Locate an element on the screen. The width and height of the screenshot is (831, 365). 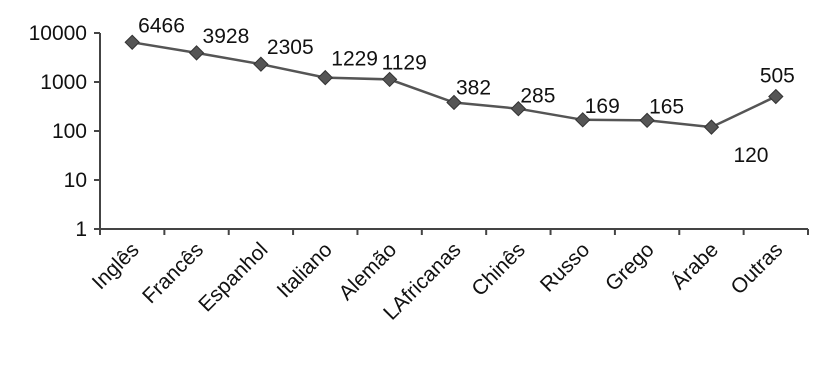
x-tick-label: Outras is located at coordinates (757, 268).